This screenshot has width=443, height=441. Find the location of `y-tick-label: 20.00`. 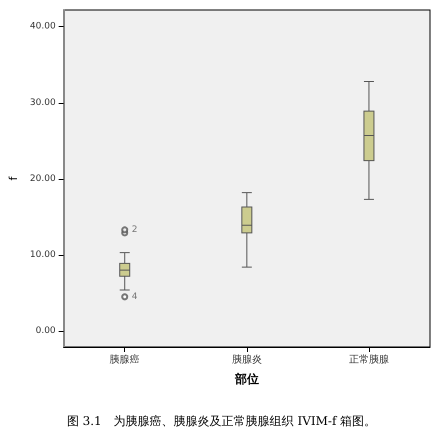

y-tick-label: 20.00 is located at coordinates (43, 179).